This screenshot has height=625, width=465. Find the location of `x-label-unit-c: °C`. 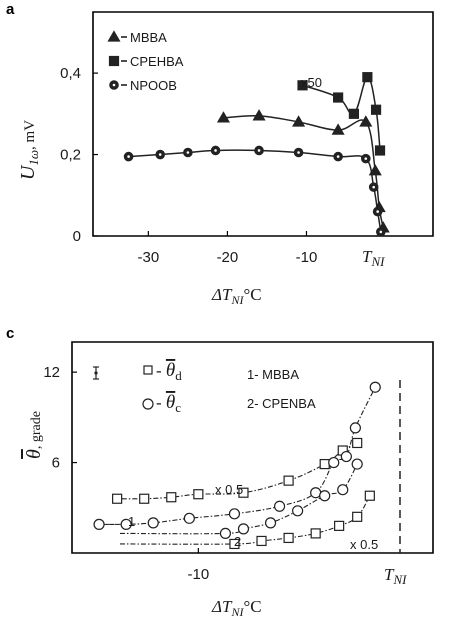

x-label-unit-c: °C is located at coordinates (252, 606).